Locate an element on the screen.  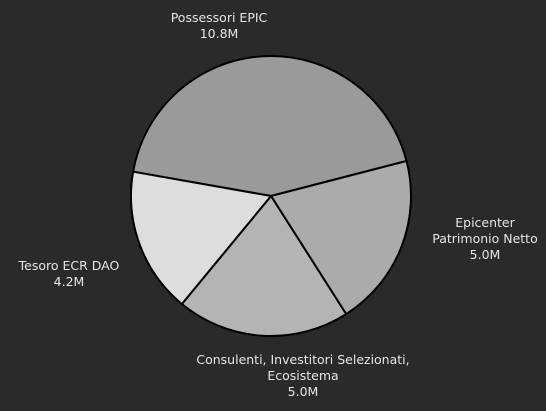
slice-name-label: Tesoro ECR DAO is located at coordinates (69, 265).